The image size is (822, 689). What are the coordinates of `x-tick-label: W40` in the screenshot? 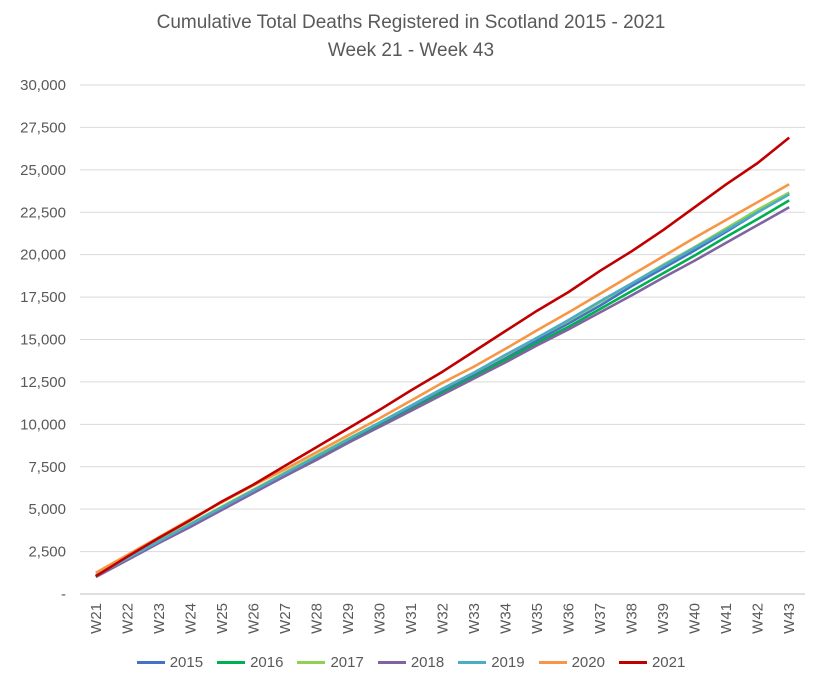 It's located at (695, 618).